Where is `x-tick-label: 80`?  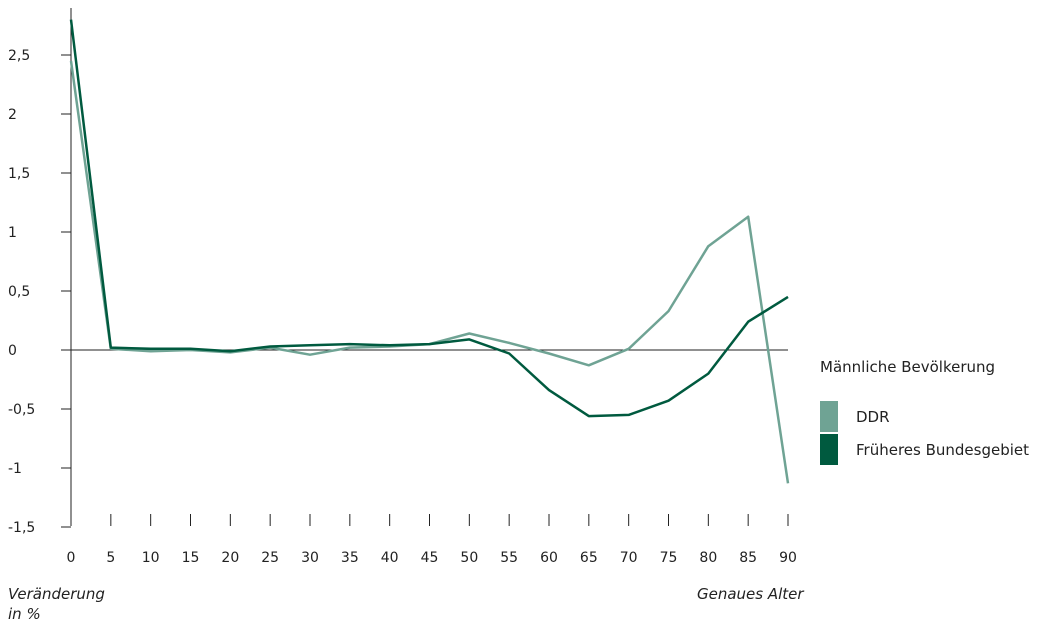
x-tick-label: 80 is located at coordinates (708, 558).